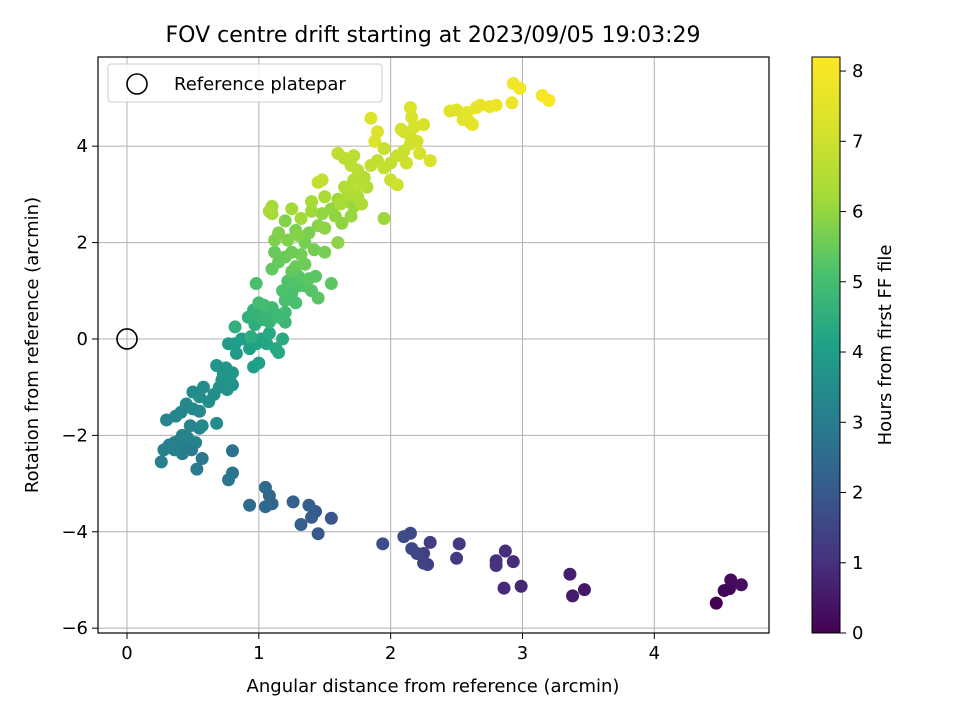  What do you see at coordinates (857, 633) in the screenshot?
I see `colorbar-tick-label: 0` at bounding box center [857, 633].